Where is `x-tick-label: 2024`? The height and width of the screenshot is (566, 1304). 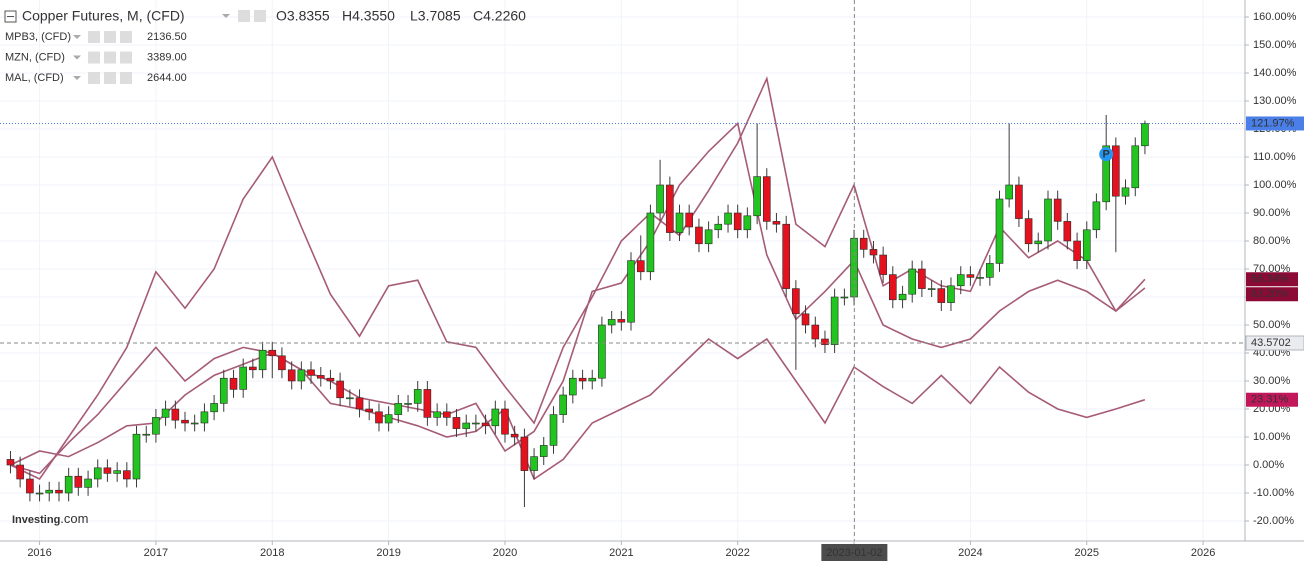 x-tick-label: 2024 is located at coordinates (970, 553).